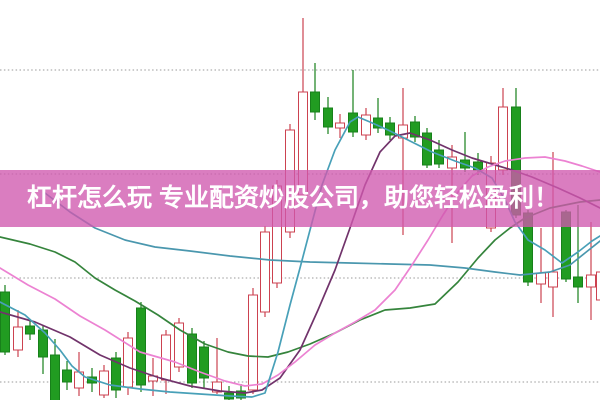  I want to click on promo-banner: 杠杆怎么玩 专业配资炒股公司，助您轻松盈利！, so click(300, 198).